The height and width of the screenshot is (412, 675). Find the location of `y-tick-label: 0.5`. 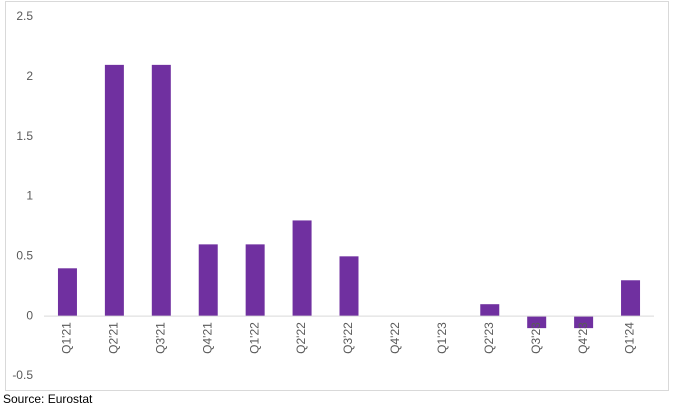

y-tick-label: 0.5 is located at coordinates (24, 256).